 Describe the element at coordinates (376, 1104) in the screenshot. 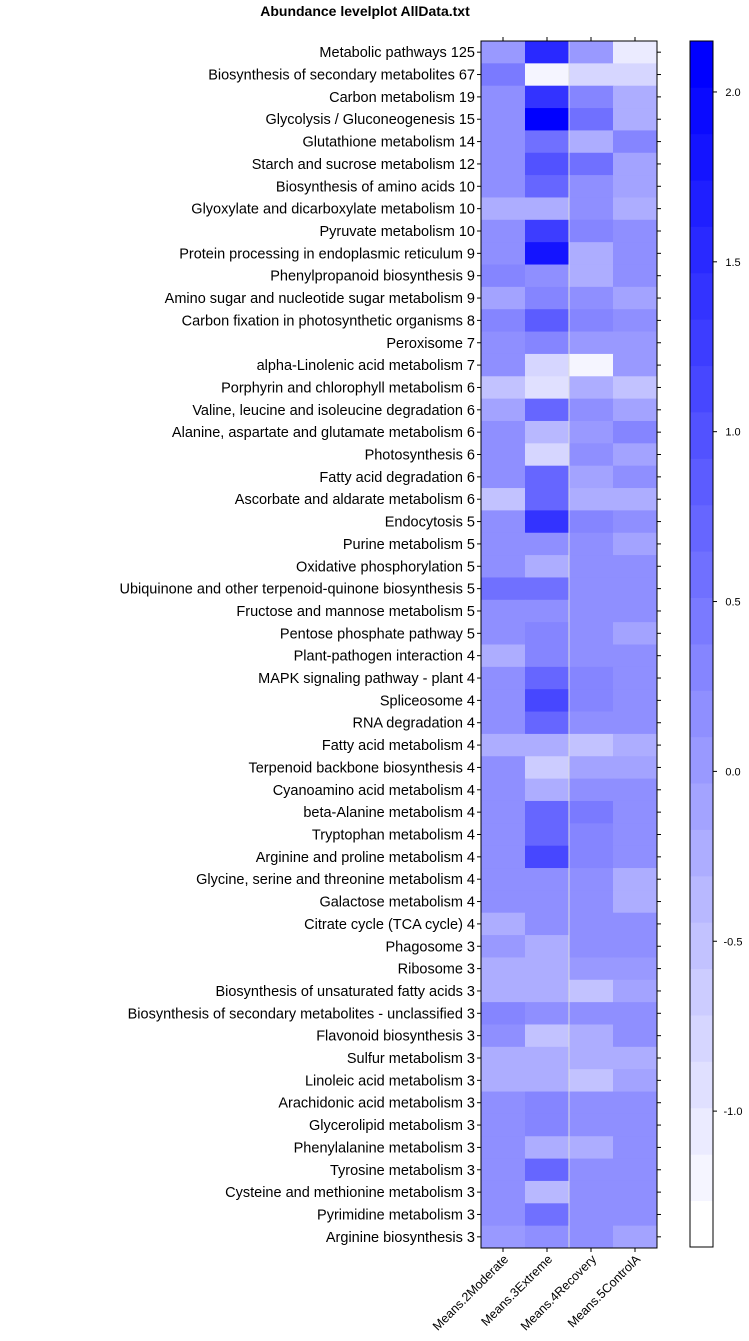

I see `row-label: Arachidonic acid metabolism 3` at that location.